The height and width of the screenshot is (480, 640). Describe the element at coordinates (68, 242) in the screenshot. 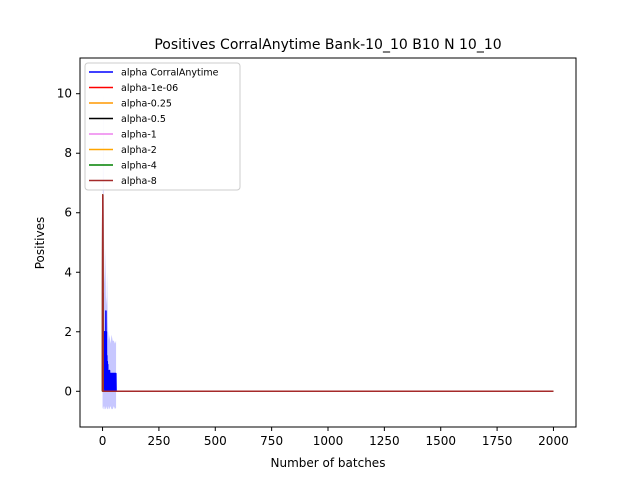

I see `y-axis-ticks: 0 2 4 6 8 10` at that location.